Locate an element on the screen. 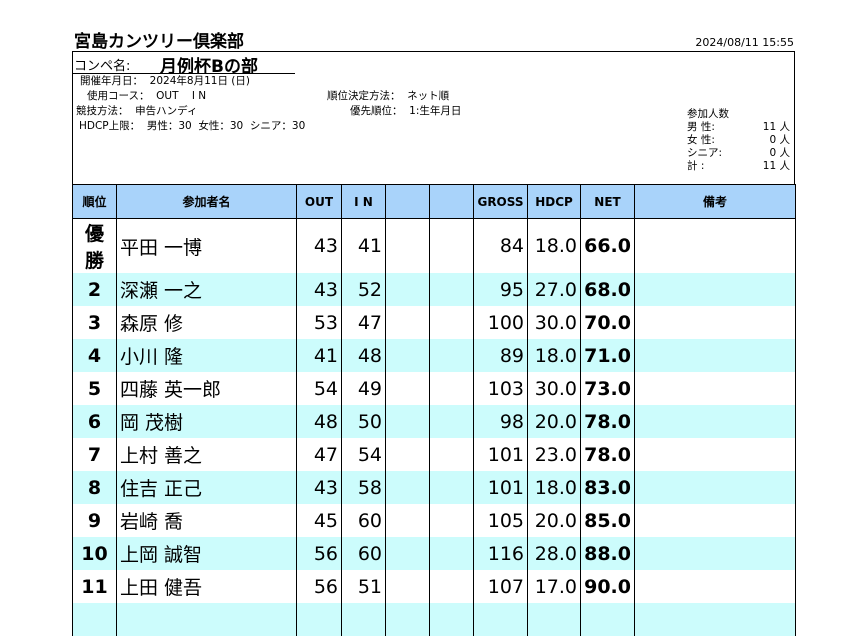 This screenshot has width=862, height=636. table-row: 2 深瀬 一之 43 52 95 27.0 68.0 is located at coordinates (434, 289).